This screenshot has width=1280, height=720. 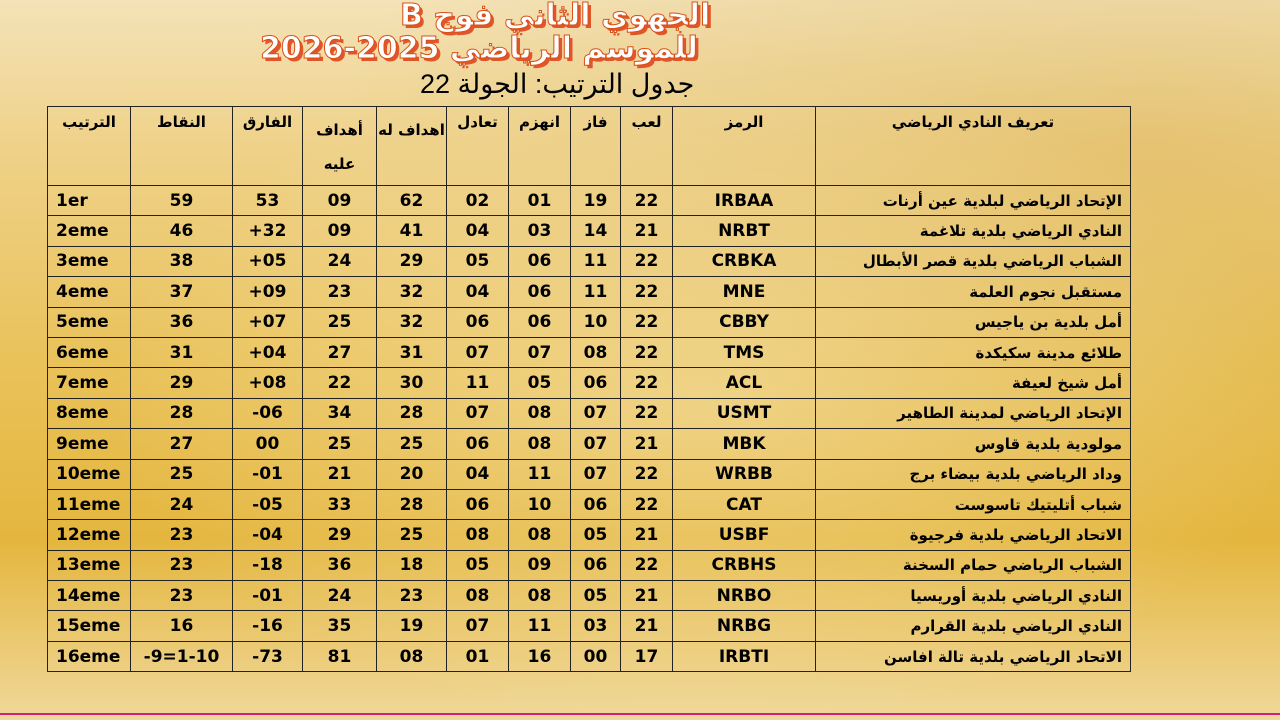 What do you see at coordinates (411, 383) in the screenshot?
I see `cell-for: 30` at bounding box center [411, 383].